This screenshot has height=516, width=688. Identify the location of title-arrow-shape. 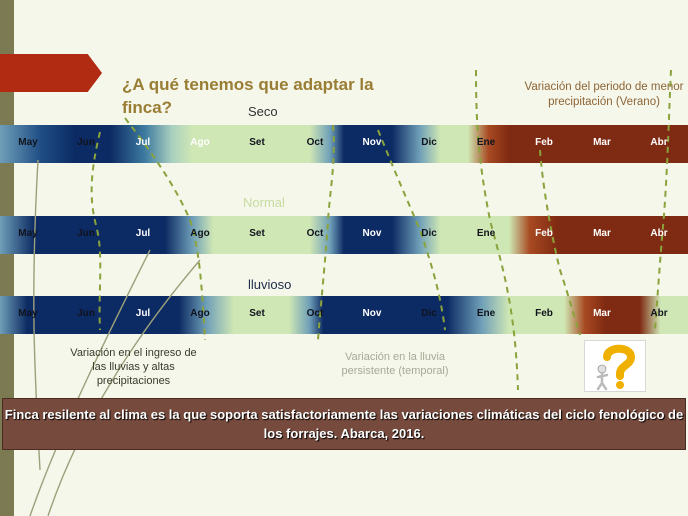
(51, 73).